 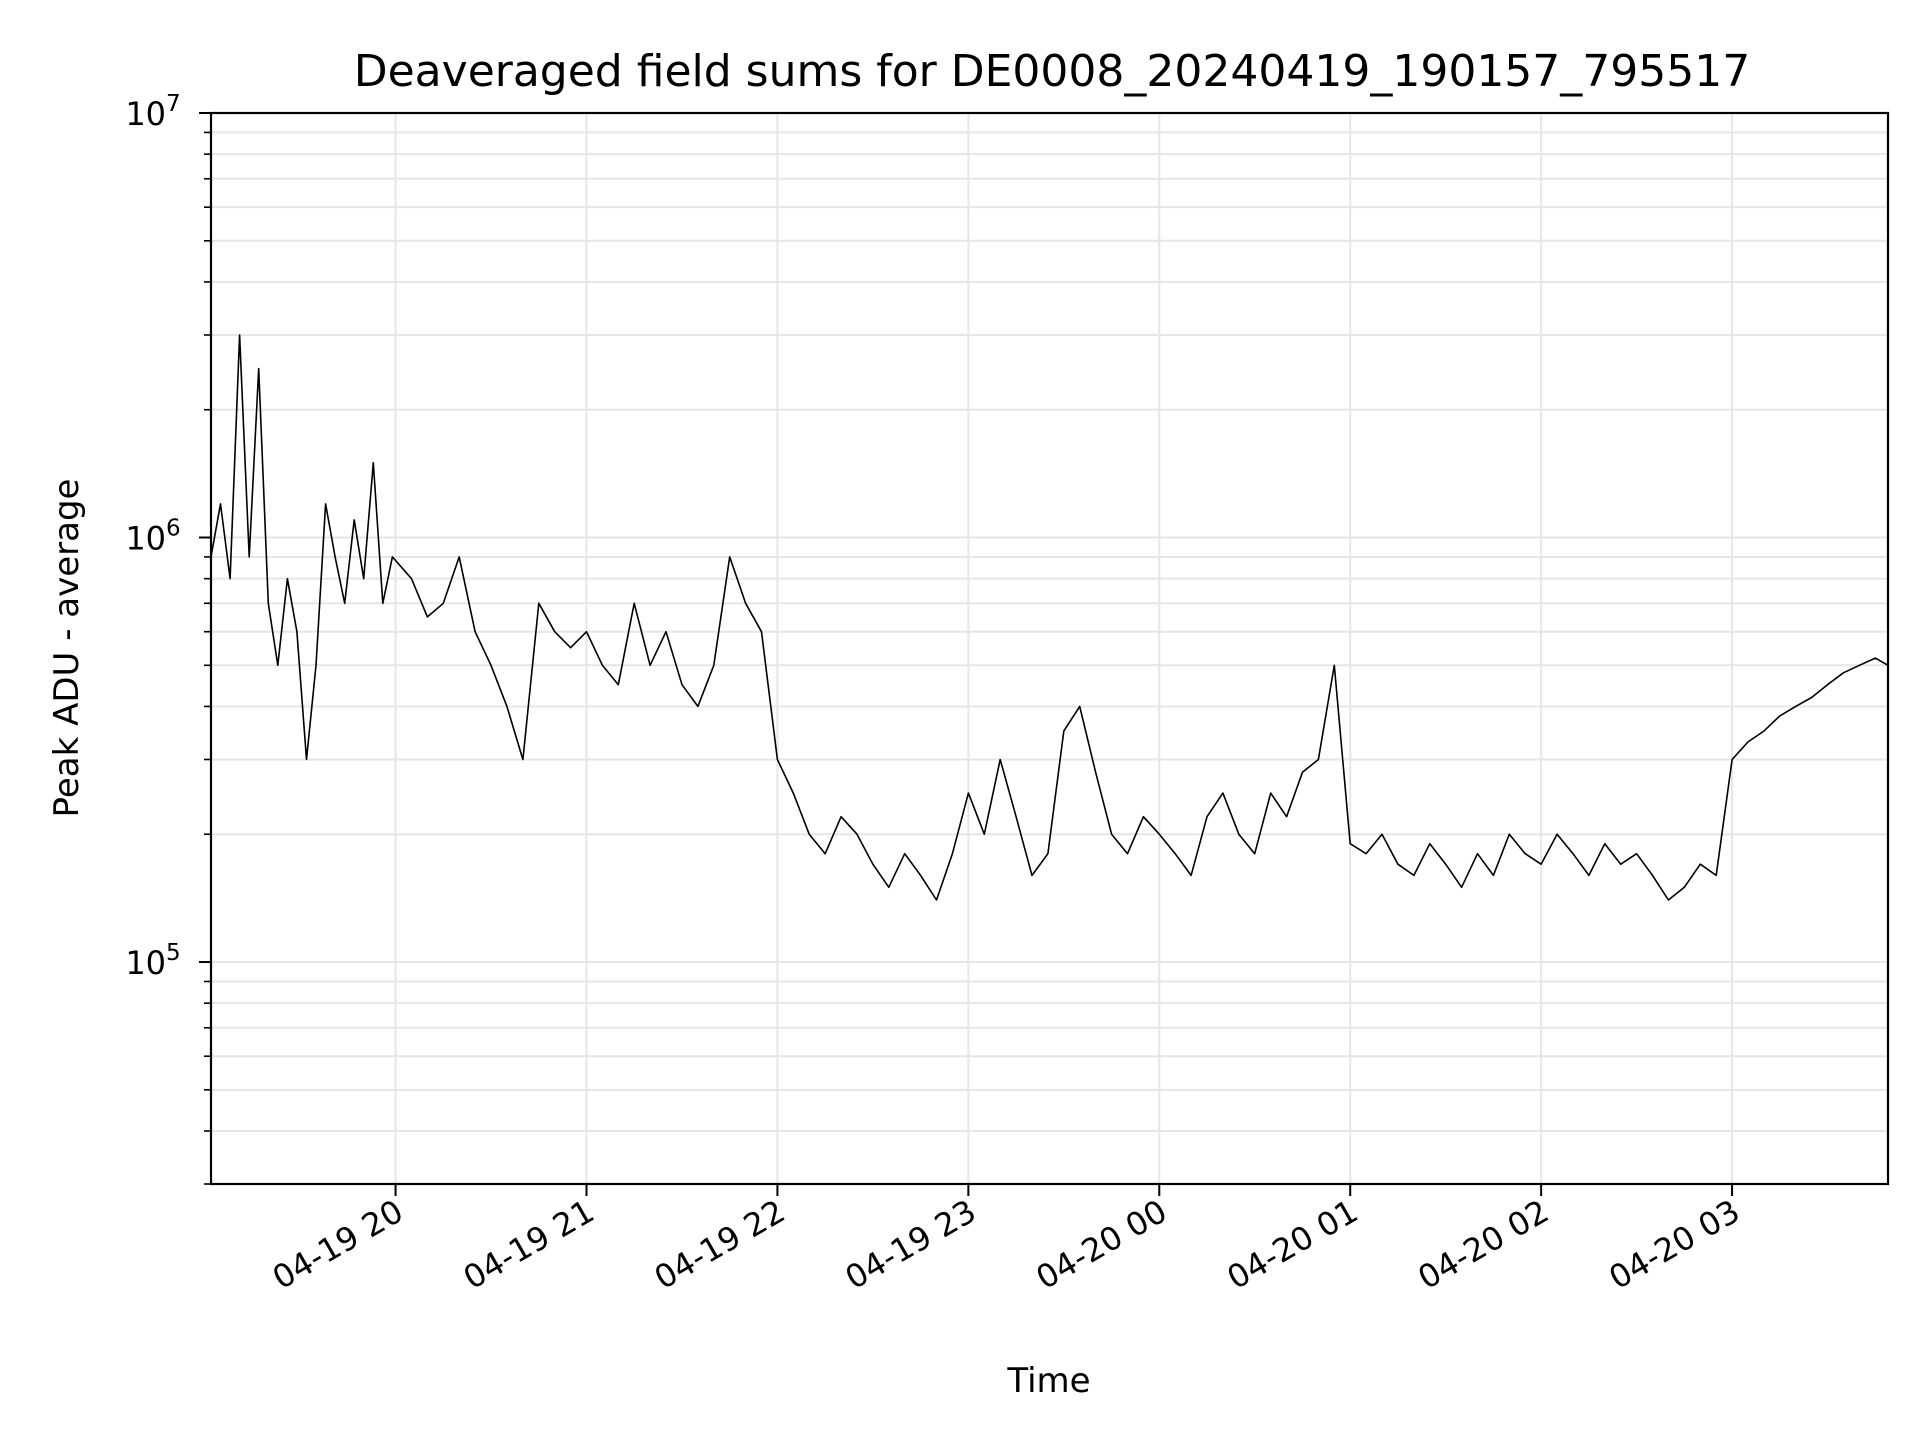 I want to click on y-tick-label-exponent: 7, so click(x=173, y=104).